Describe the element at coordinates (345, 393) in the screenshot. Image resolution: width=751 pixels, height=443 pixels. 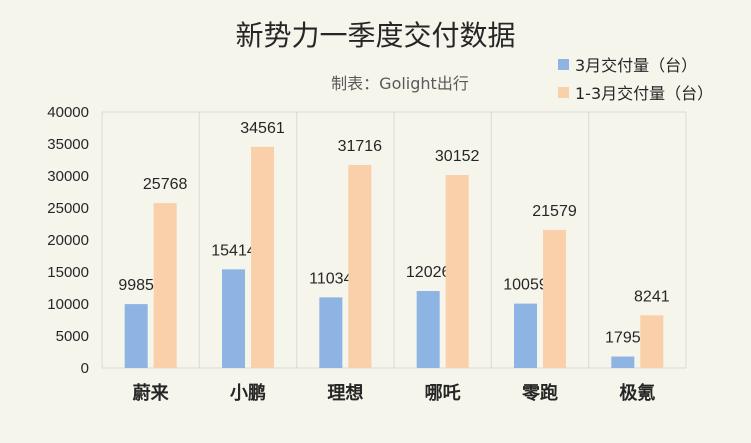
I see `x-category-label: 理想` at that location.